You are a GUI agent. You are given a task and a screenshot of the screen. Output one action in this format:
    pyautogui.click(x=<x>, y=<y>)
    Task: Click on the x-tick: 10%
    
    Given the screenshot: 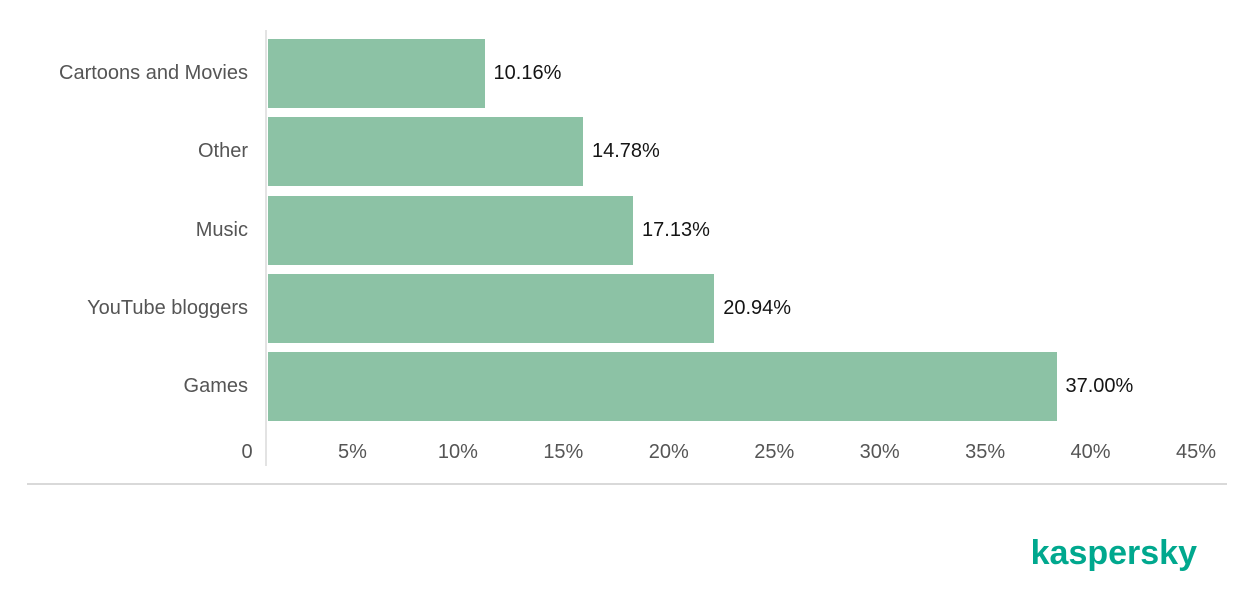 What is the action you would take?
    pyautogui.click(x=457, y=452)
    